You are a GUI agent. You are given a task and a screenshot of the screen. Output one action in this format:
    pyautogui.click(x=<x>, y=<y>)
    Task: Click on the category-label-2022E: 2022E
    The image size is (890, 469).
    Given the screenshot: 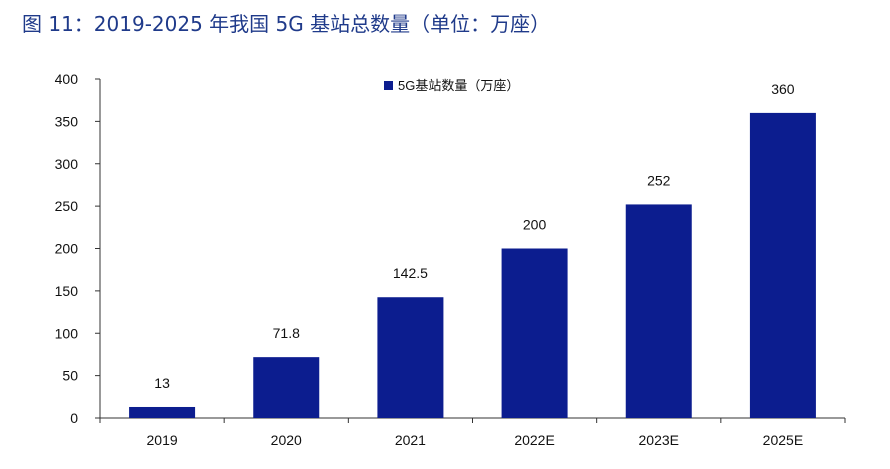 What is the action you would take?
    pyautogui.click(x=534, y=440)
    